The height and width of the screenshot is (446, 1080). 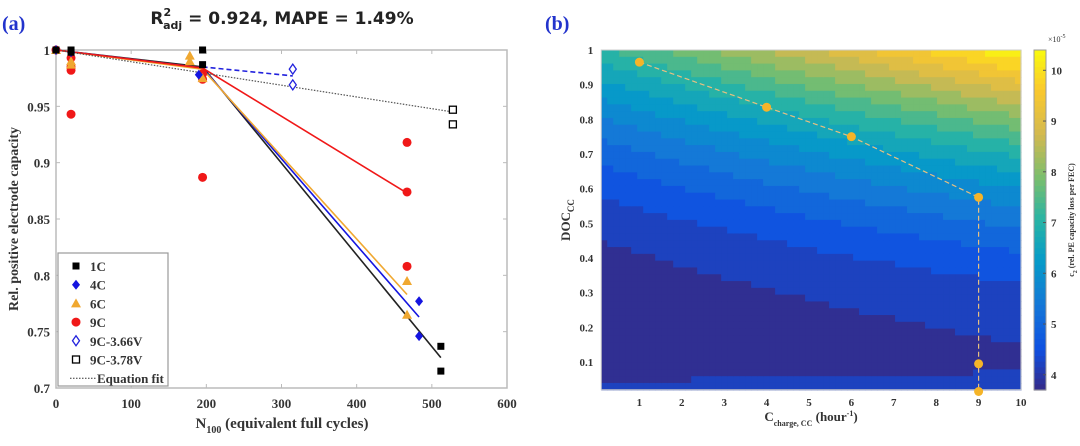 I want to click on data-point-9c, so click(x=71, y=114).